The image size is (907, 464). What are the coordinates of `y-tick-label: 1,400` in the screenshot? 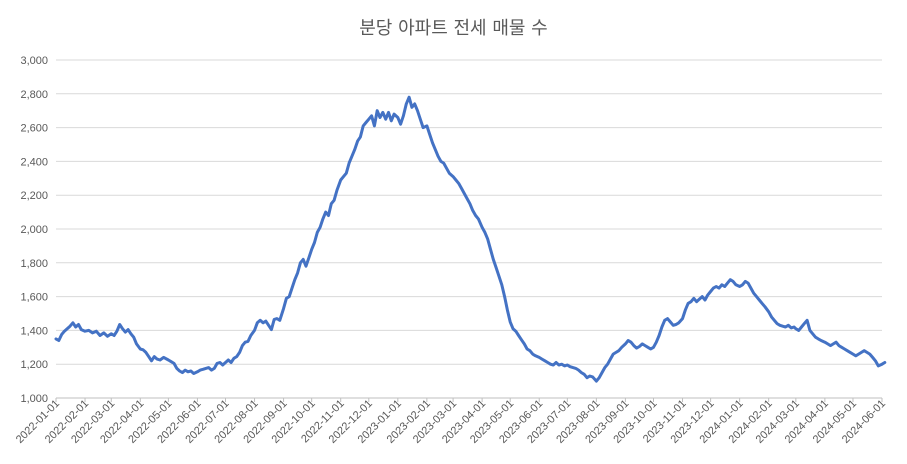 It's located at (34, 331).